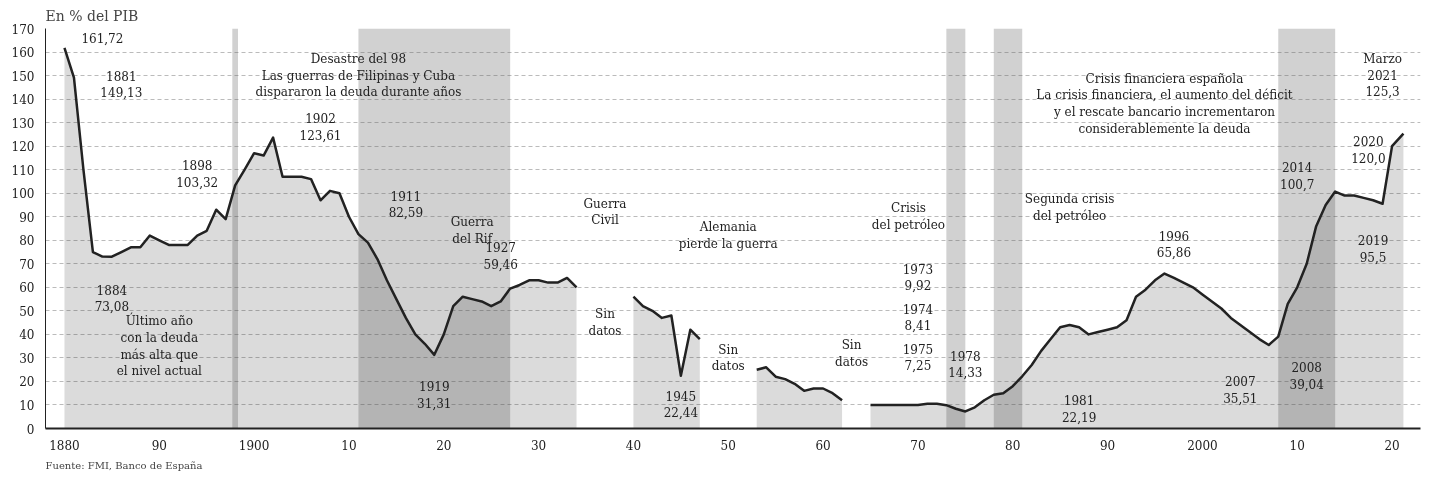  I want to click on annotation: Crisis financiera española La crisis financiera, el aumento del déficit y el rescate bancario incrementaron considerablemente la deuda, so click(1164, 103).